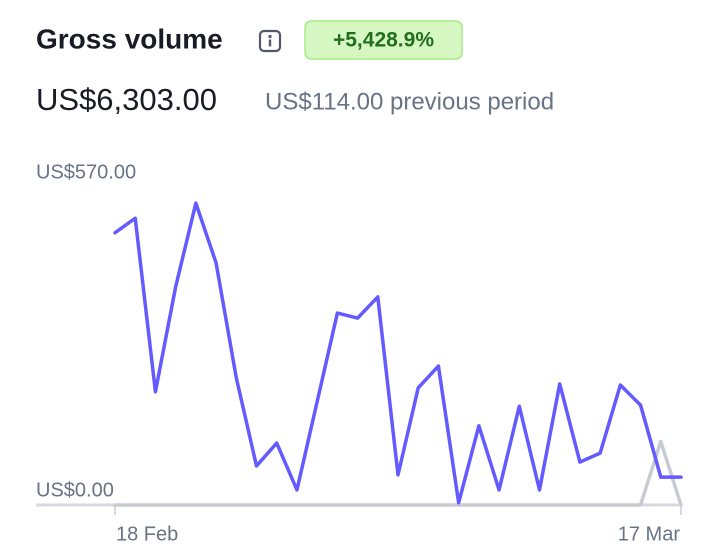 This screenshot has height=559, width=711. Describe the element at coordinates (409, 101) in the screenshot. I see `comparison-text: US$114.00 previous period` at that location.